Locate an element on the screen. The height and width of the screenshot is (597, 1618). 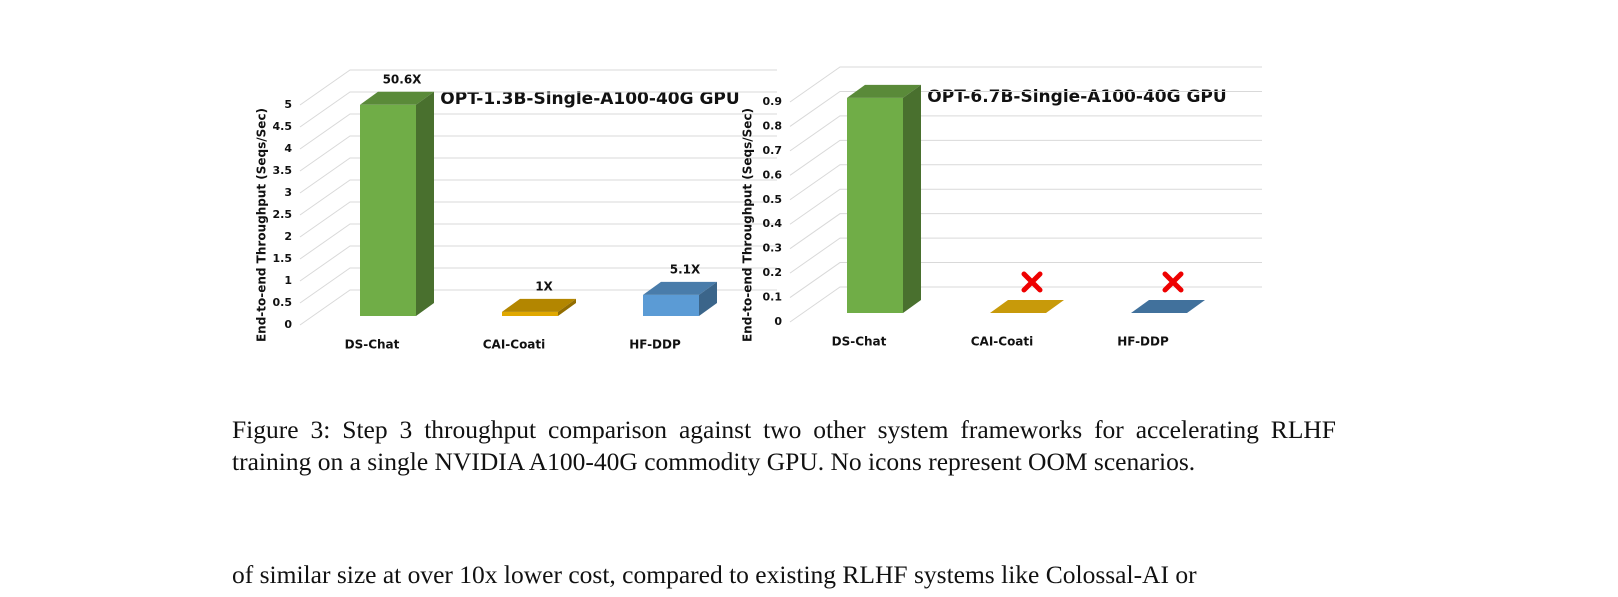
data-label: 50.6X is located at coordinates (403, 79).